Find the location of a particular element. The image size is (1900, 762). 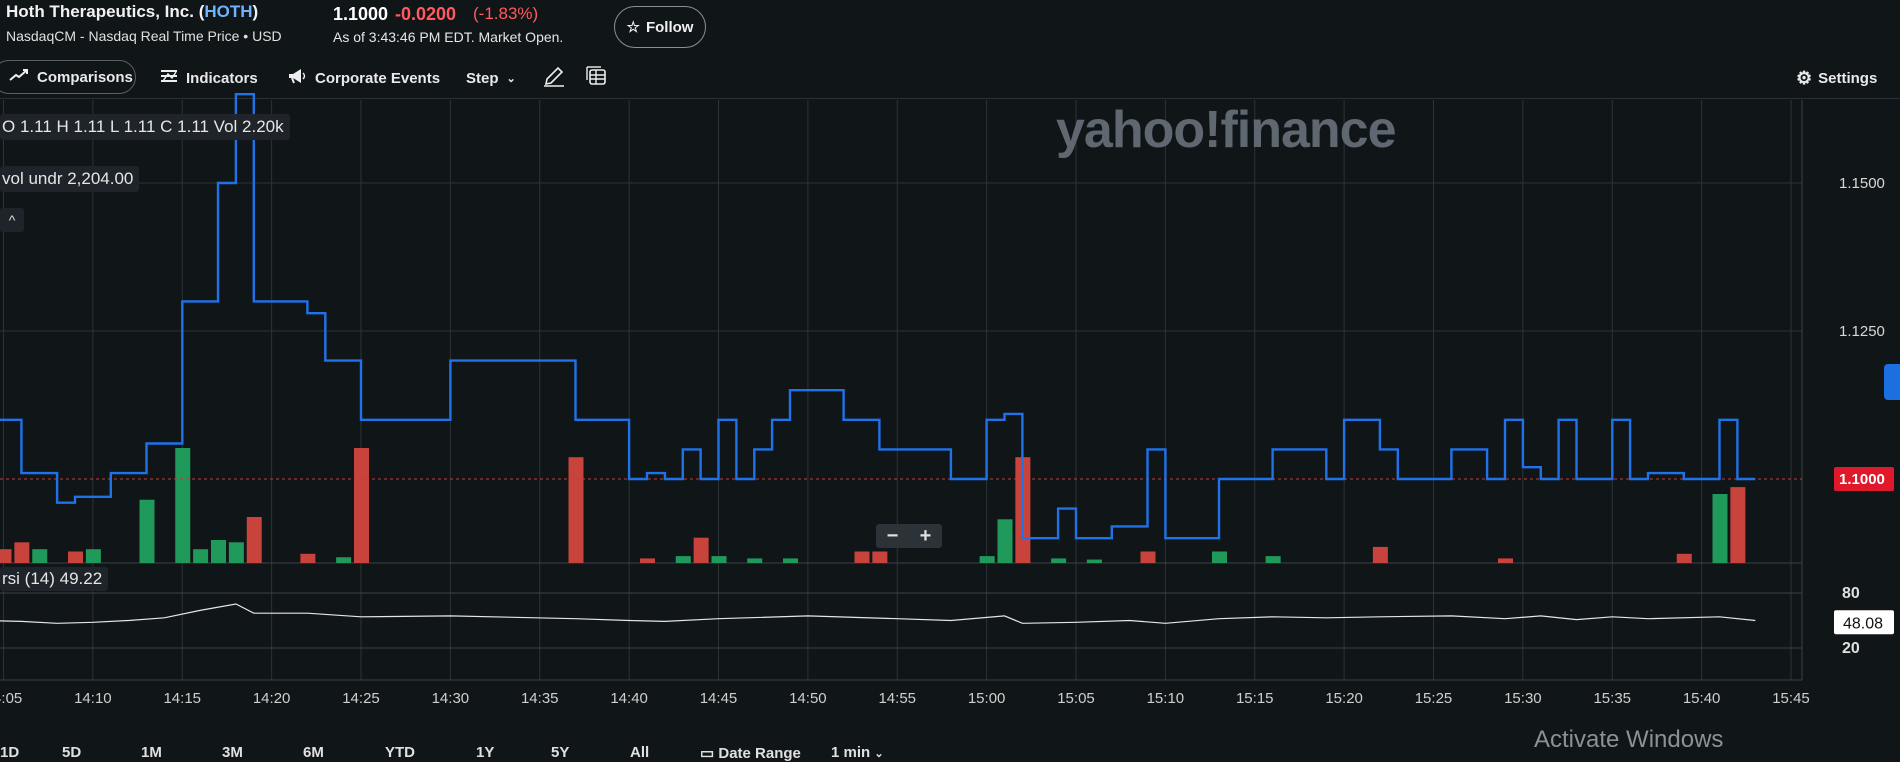

indicators-label: Indicators is located at coordinates (222, 78).